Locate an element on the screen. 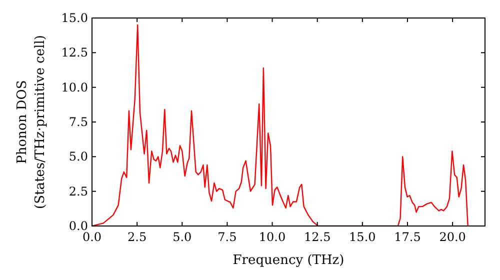 This screenshot has width=500, height=280. x-tick-label: 10.0 is located at coordinates (272, 237).